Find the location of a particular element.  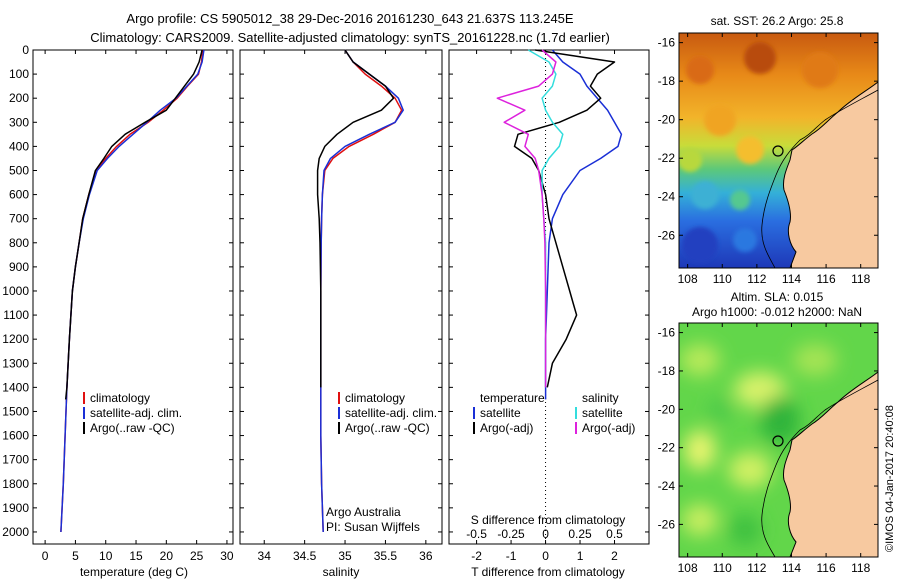

x-tick-label: 2 is located at coordinates (614, 556).